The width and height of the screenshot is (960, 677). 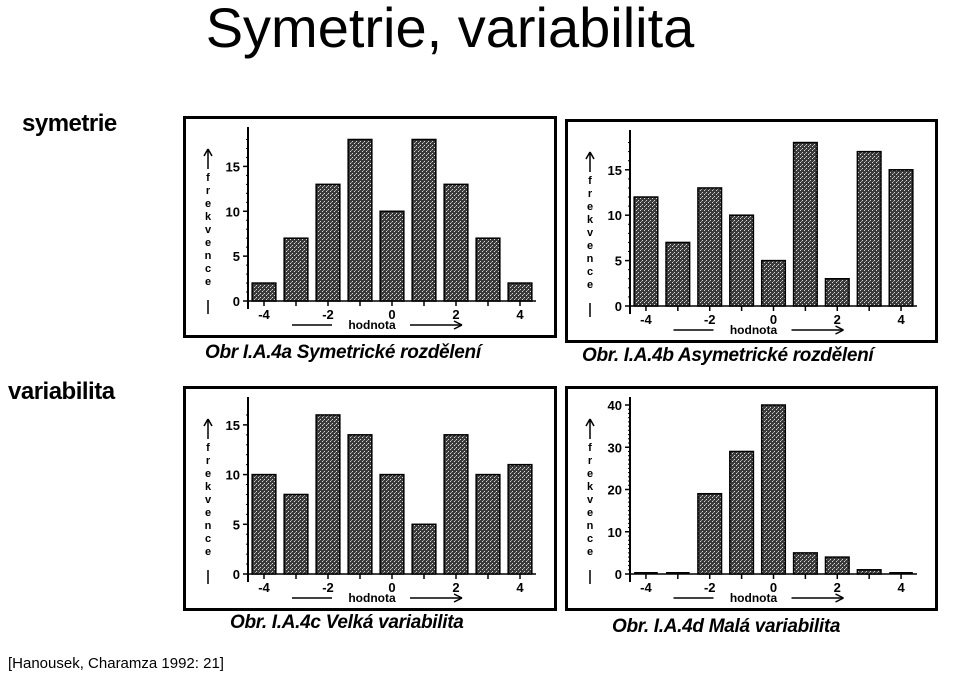 I want to click on chart-panel-b: 0 5 10 15 -4 -2 0 2 4 hodnota f r e k v e n c e, so click(x=751, y=231).